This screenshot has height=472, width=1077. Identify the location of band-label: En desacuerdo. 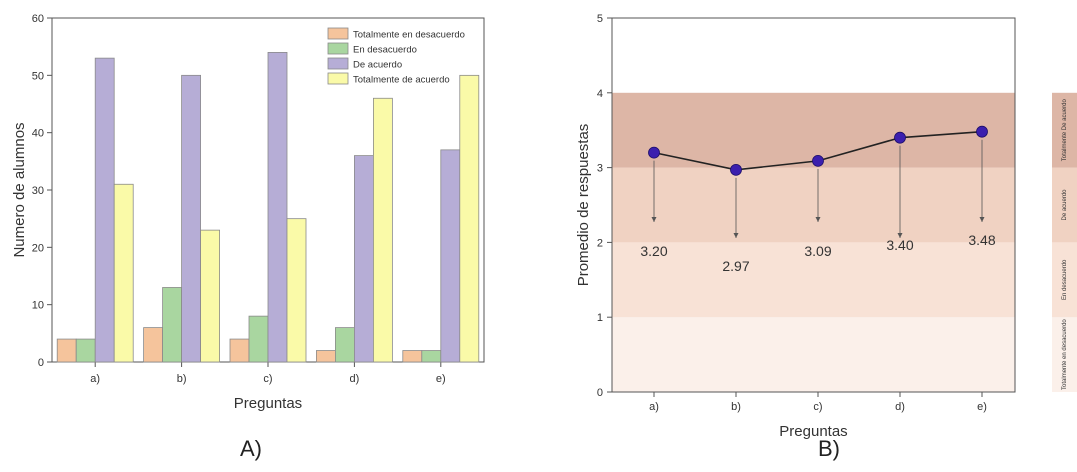
(1065, 279).